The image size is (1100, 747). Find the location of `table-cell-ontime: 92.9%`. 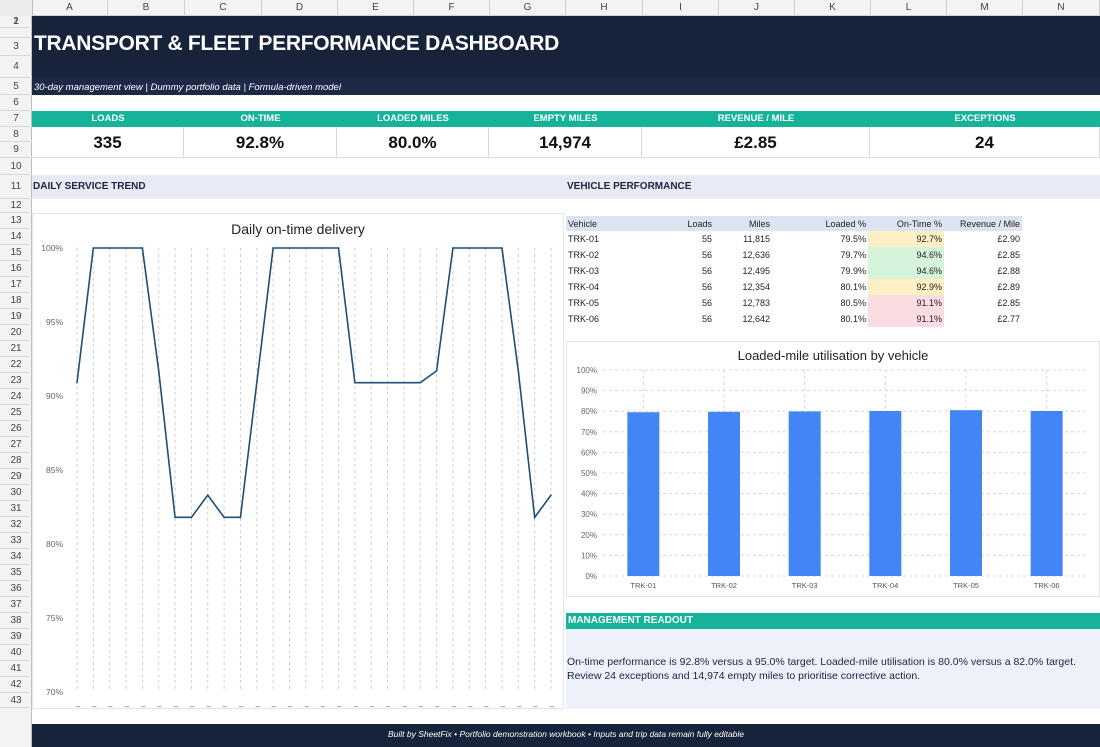

table-cell-ontime: 92.9% is located at coordinates (906, 287).